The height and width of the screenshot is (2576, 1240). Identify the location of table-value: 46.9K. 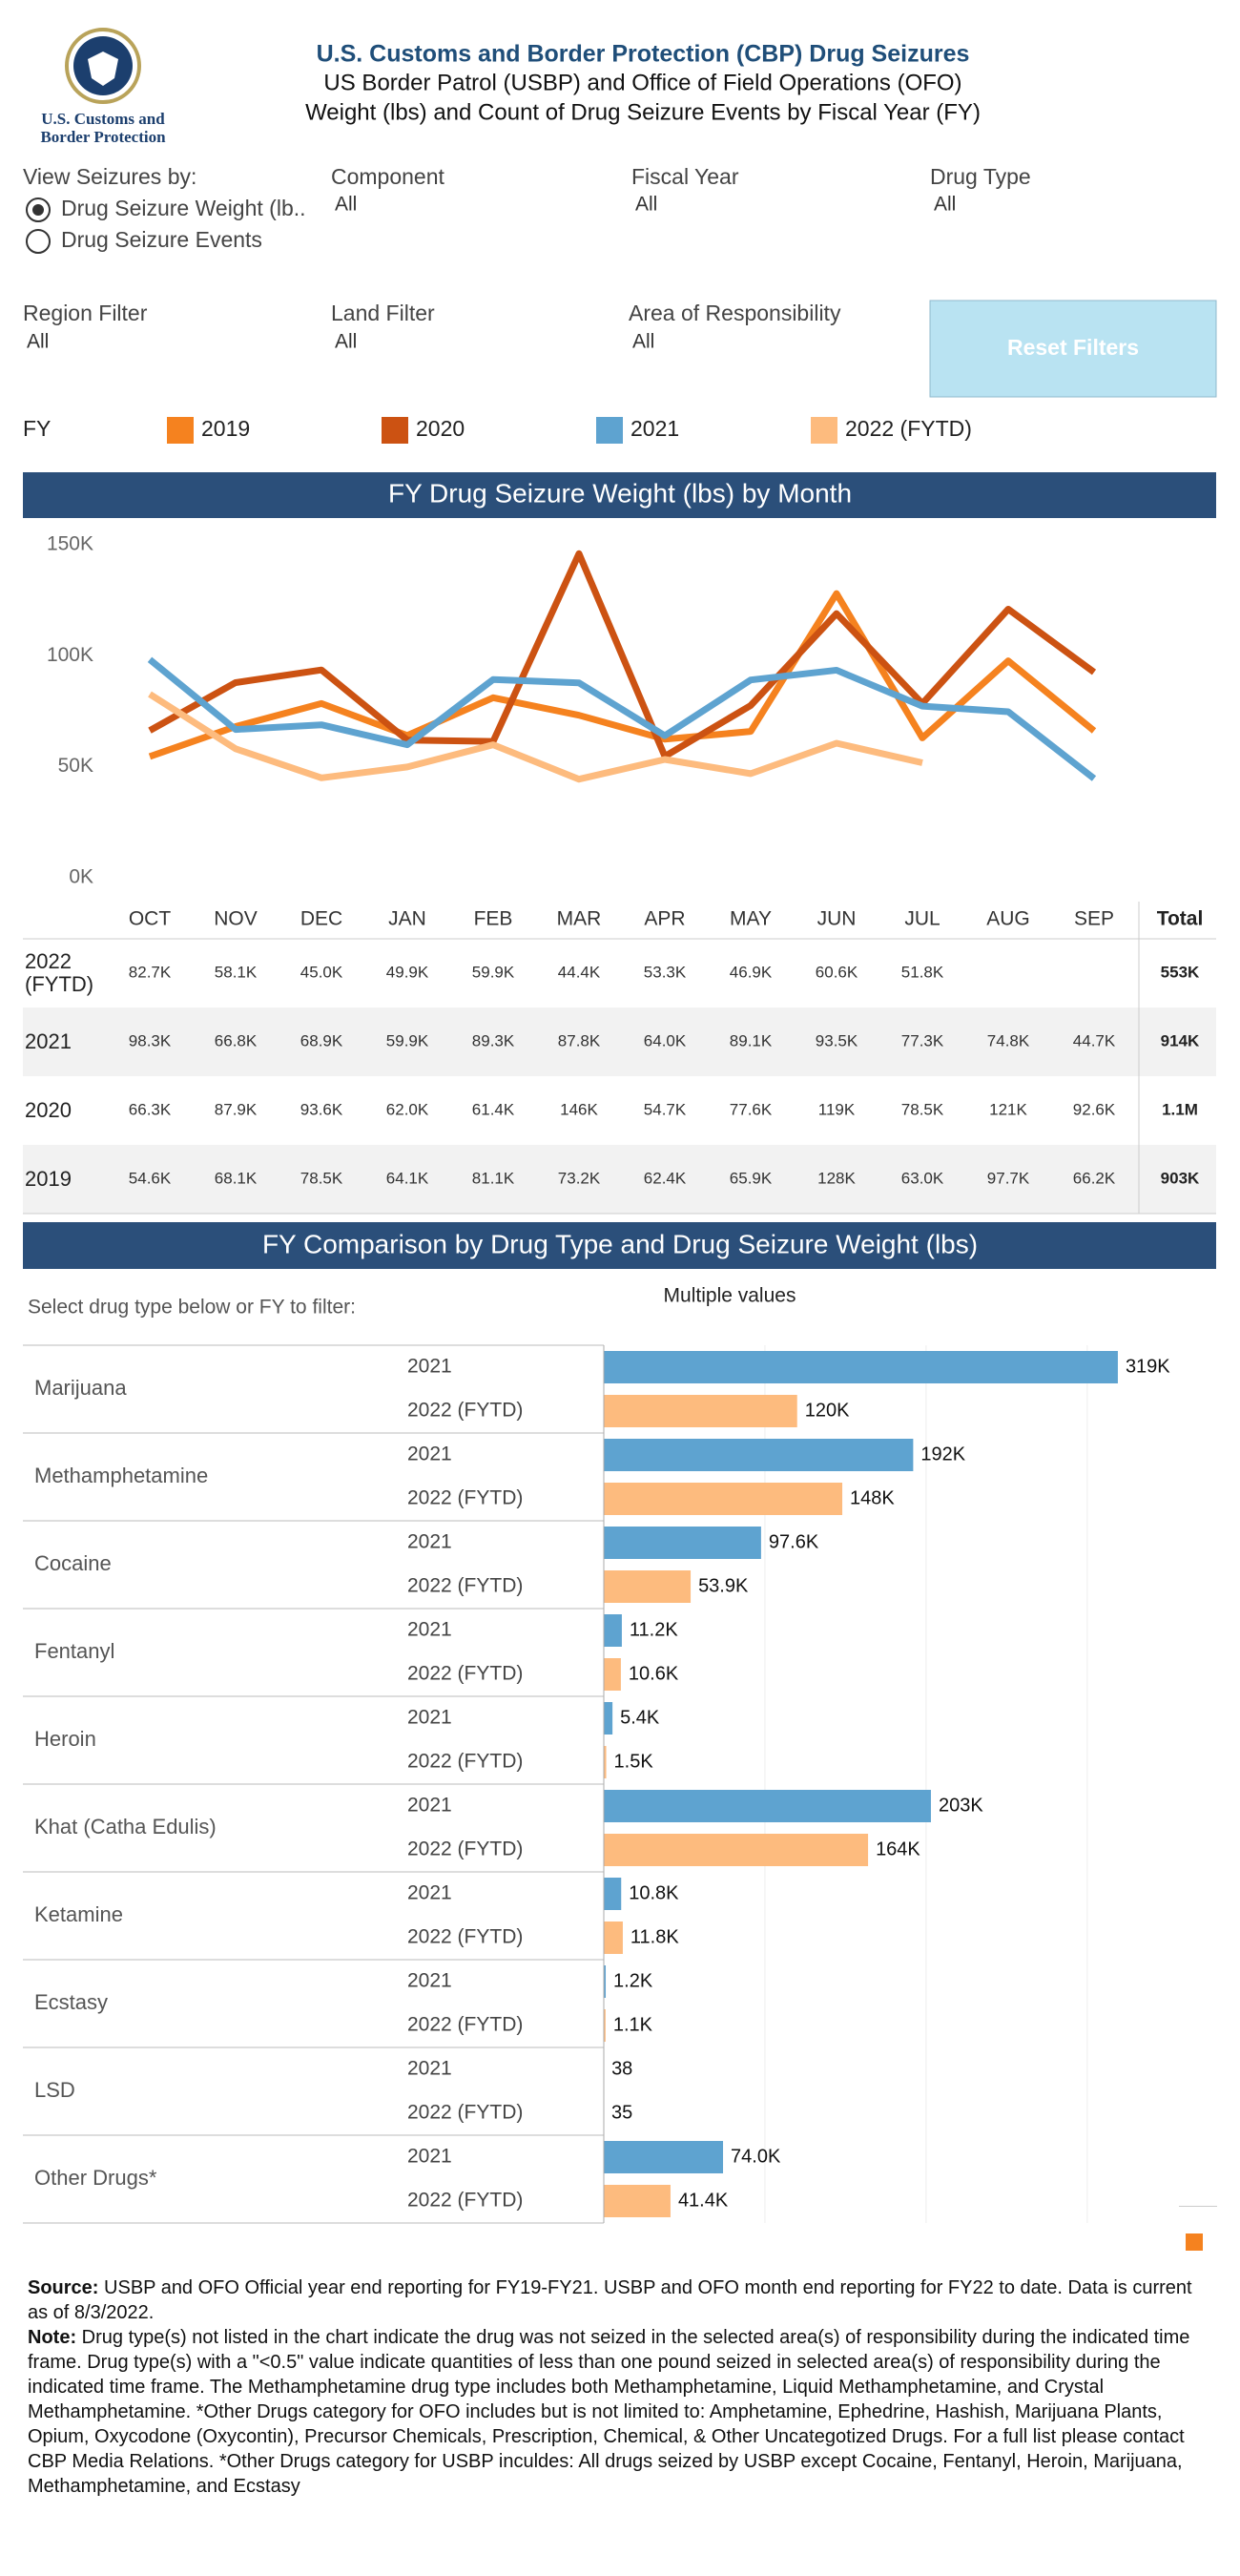
(751, 972).